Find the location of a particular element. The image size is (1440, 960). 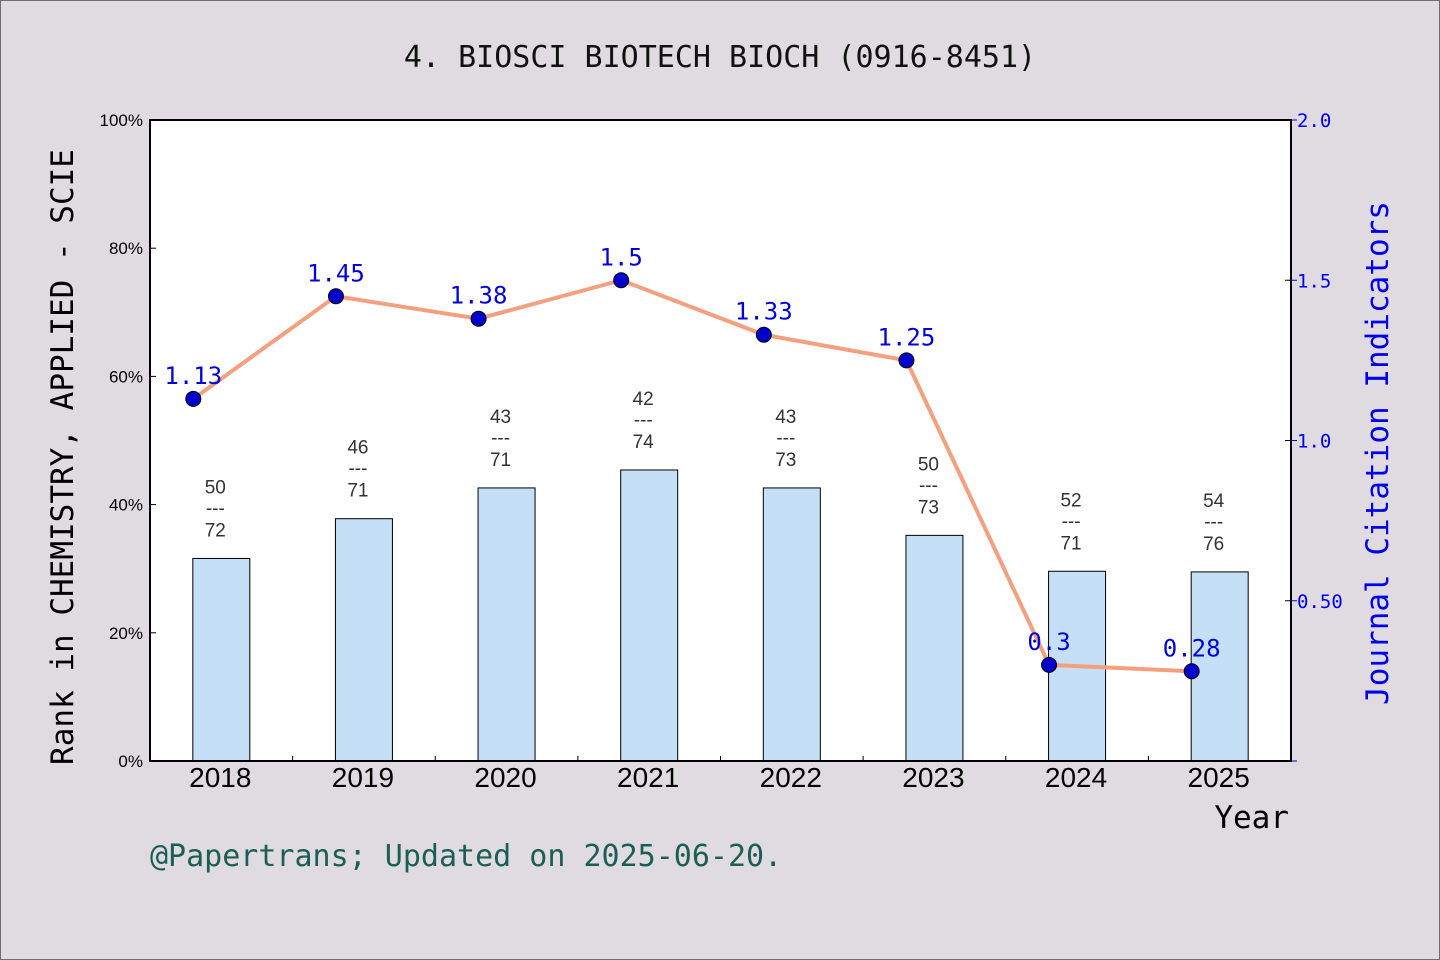

x-axis-ticks: 2018 2019 2020 2021 2022 2023 2024 2025 is located at coordinates (720, 774).